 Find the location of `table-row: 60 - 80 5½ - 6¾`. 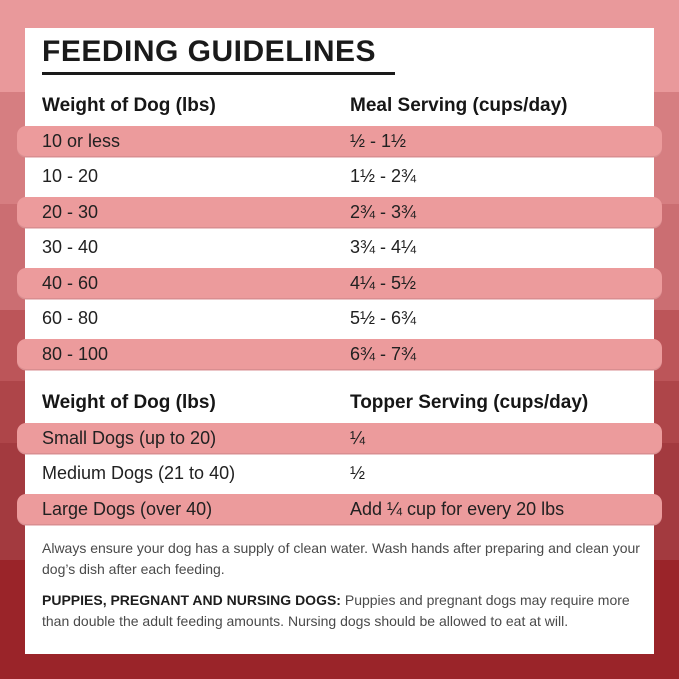

table-row: 60 - 80 5½ - 6¾ is located at coordinates (339, 319).